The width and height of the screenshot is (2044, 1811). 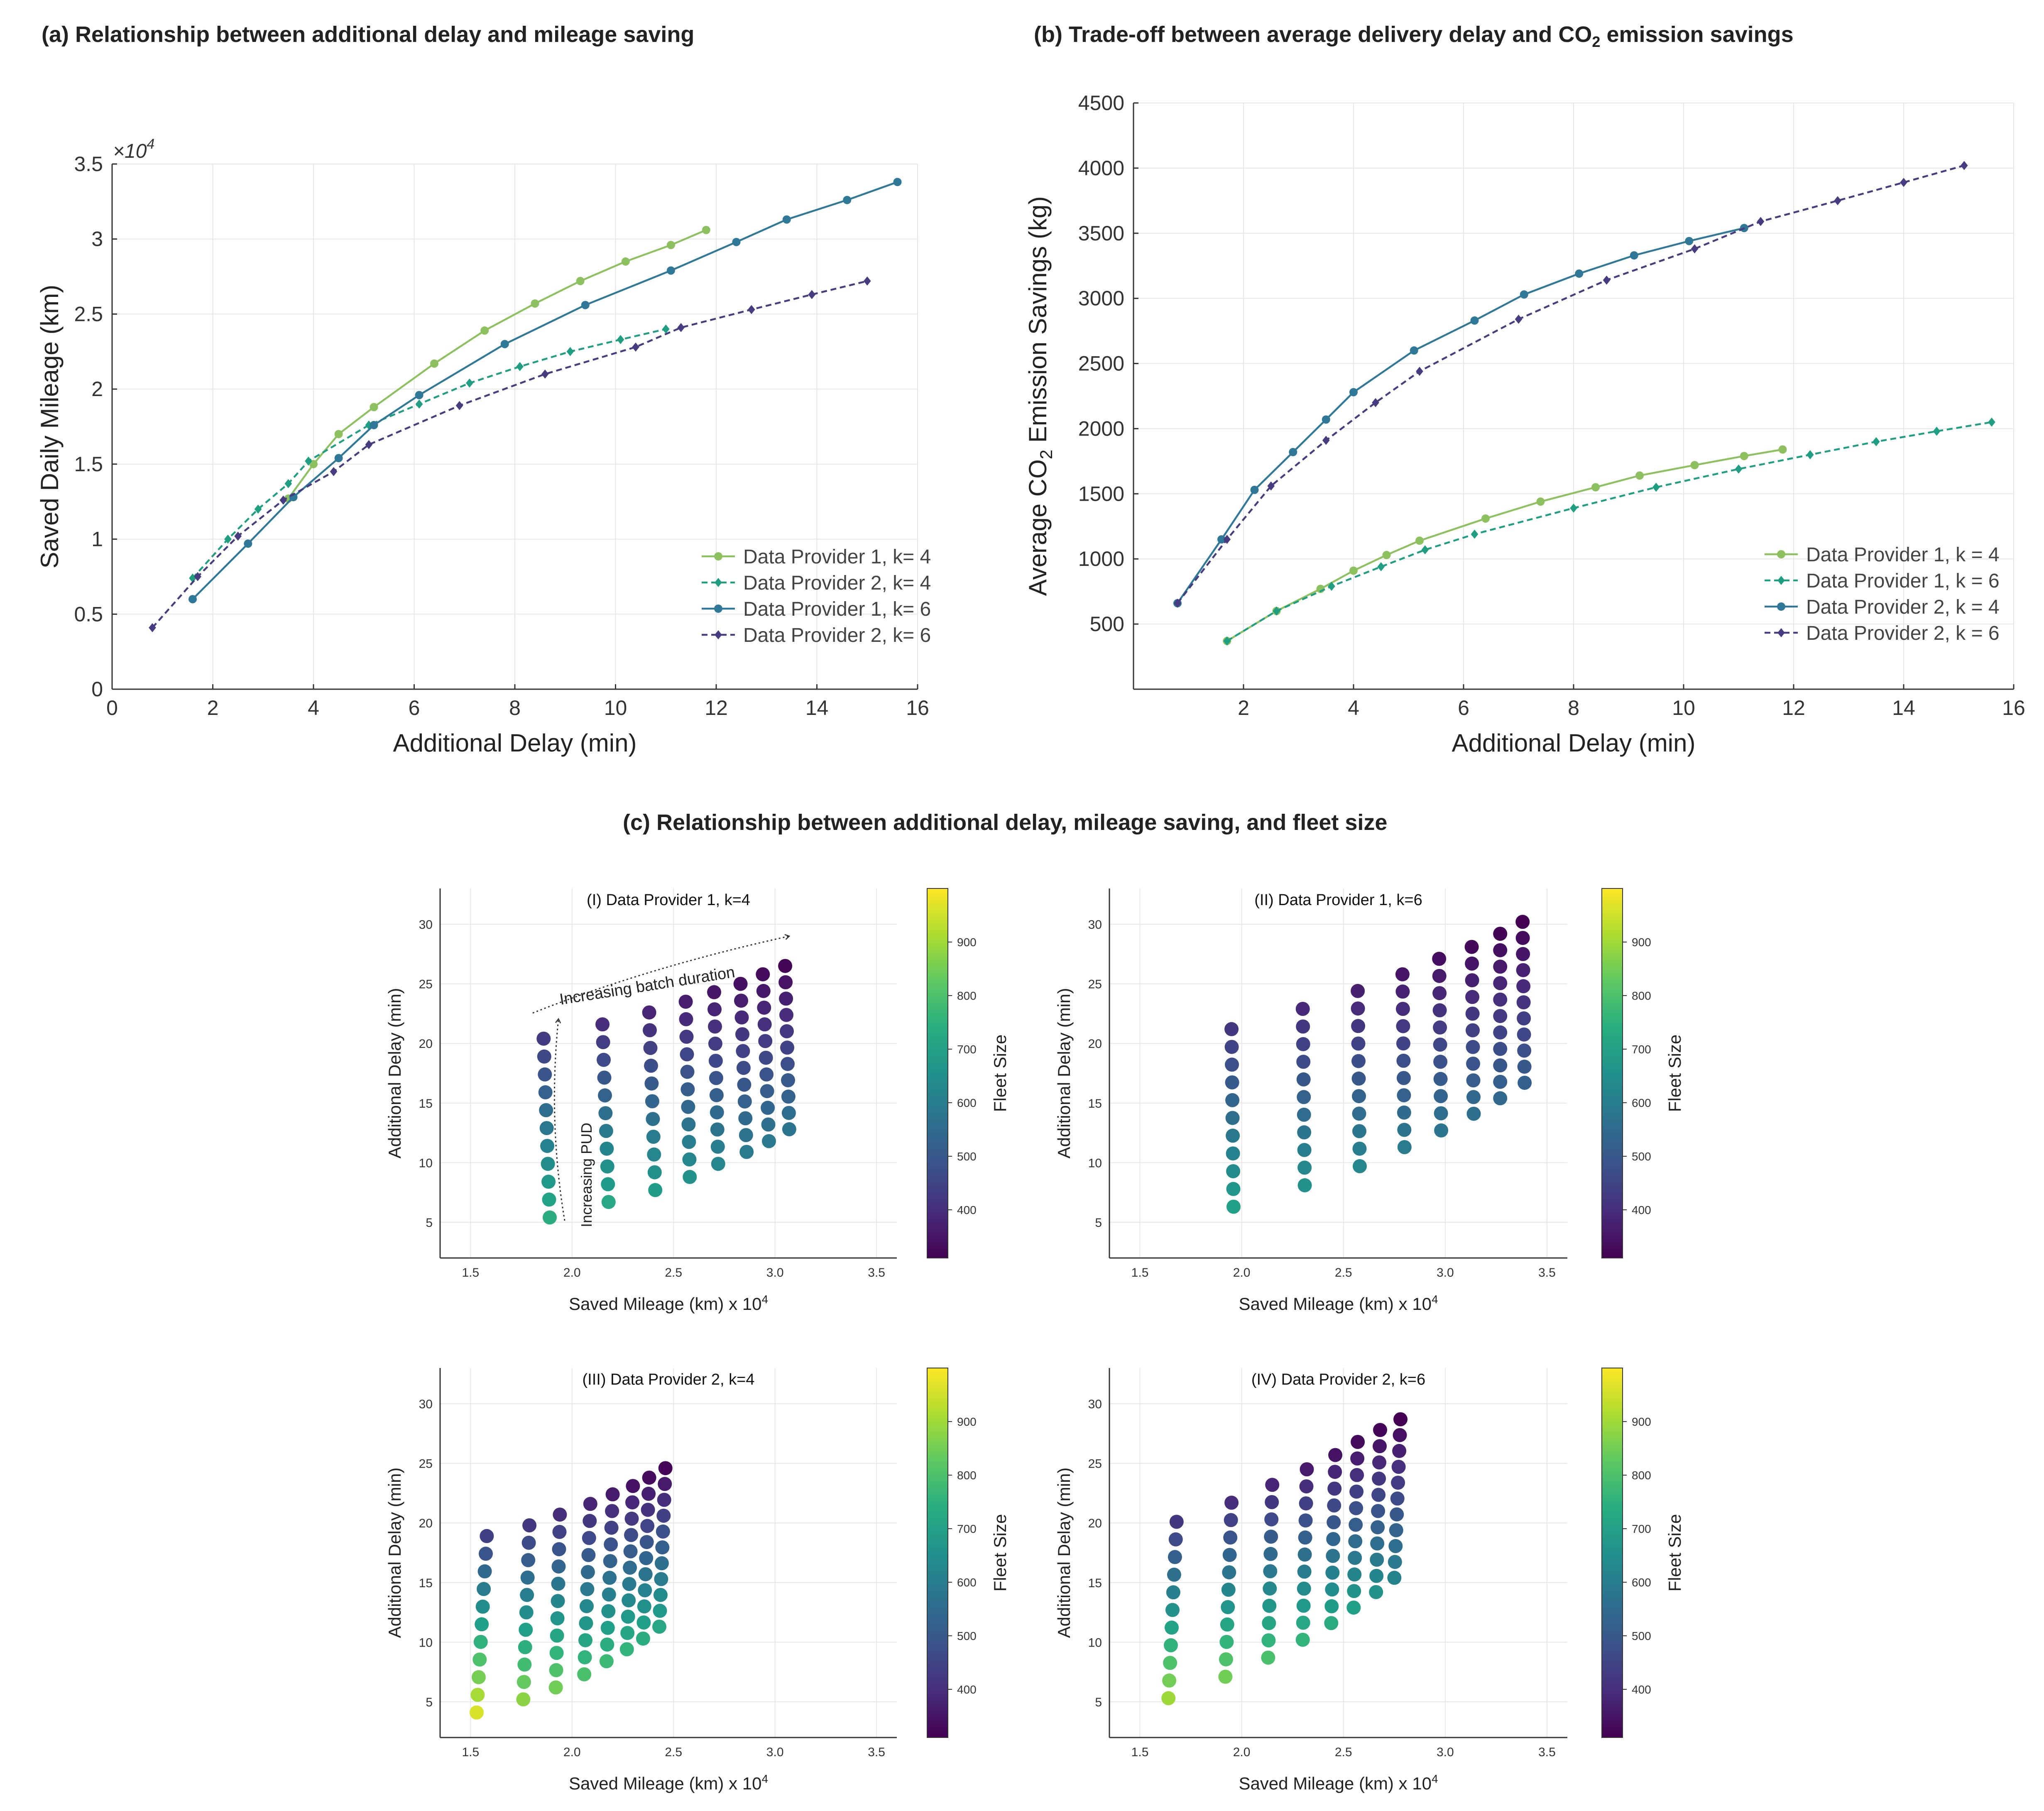 What do you see at coordinates (515, 708) in the screenshot?
I see `x-tick-label: 8` at bounding box center [515, 708].